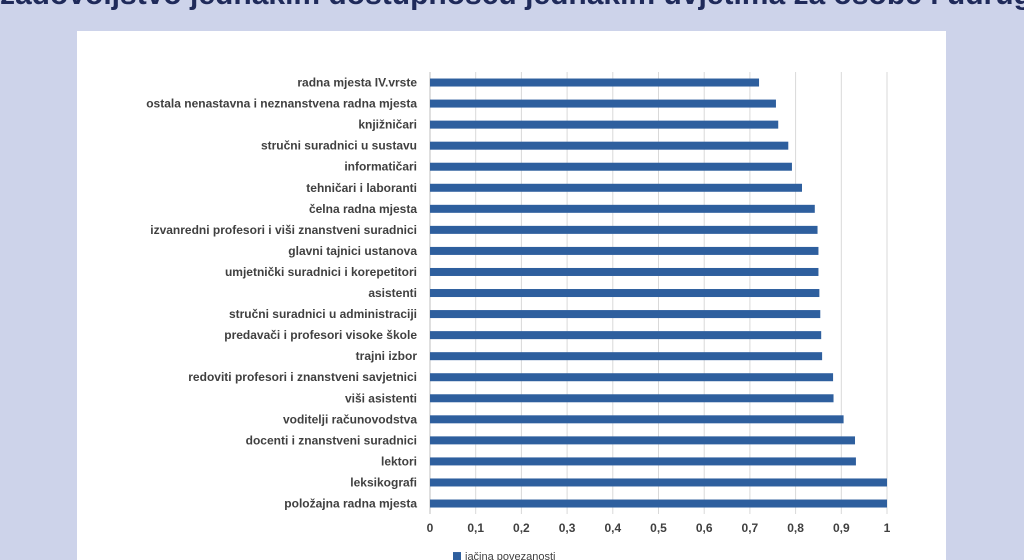 The image size is (1024, 560). What do you see at coordinates (331, 440) in the screenshot?
I see `category-label: docenti i znanstveni suradnici` at bounding box center [331, 440].